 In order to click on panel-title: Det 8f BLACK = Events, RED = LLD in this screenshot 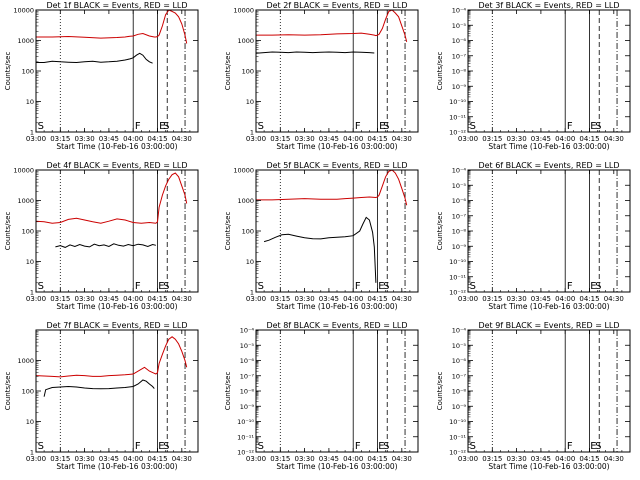, I will do `click(336, 325)`.